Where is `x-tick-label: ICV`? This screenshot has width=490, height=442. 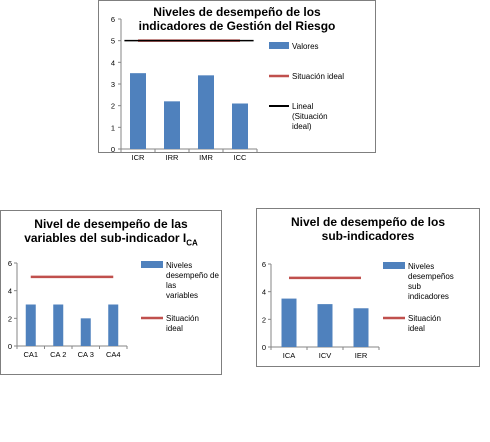 x-tick-label: ICV is located at coordinates (325, 355).